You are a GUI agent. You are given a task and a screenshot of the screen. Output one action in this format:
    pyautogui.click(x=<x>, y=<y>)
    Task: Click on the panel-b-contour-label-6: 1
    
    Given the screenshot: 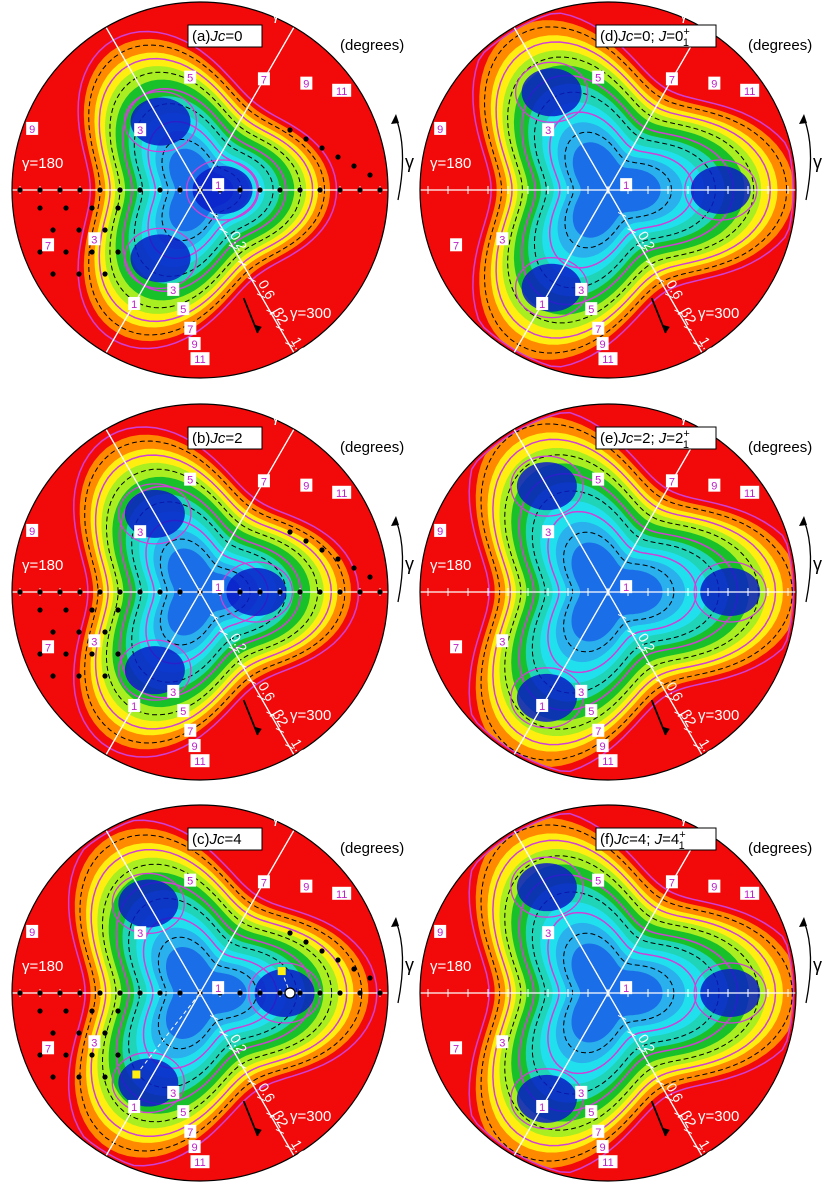 What is the action you would take?
    pyautogui.click(x=134, y=707)
    